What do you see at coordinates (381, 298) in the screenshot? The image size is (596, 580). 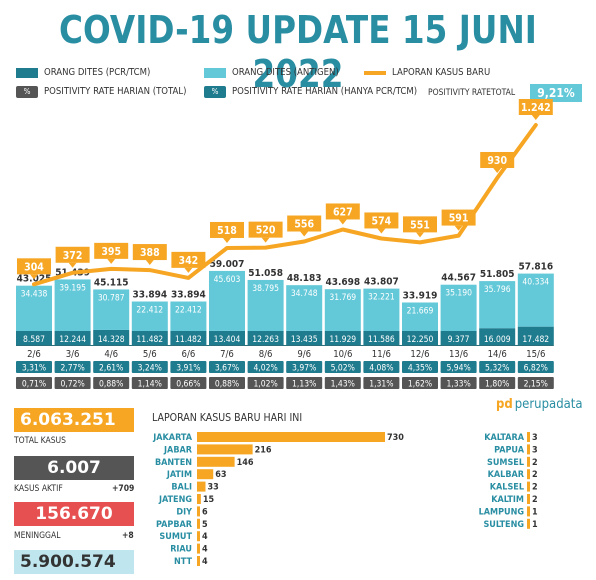 I see `bar-antigen-label: 32.221` at bounding box center [381, 298].